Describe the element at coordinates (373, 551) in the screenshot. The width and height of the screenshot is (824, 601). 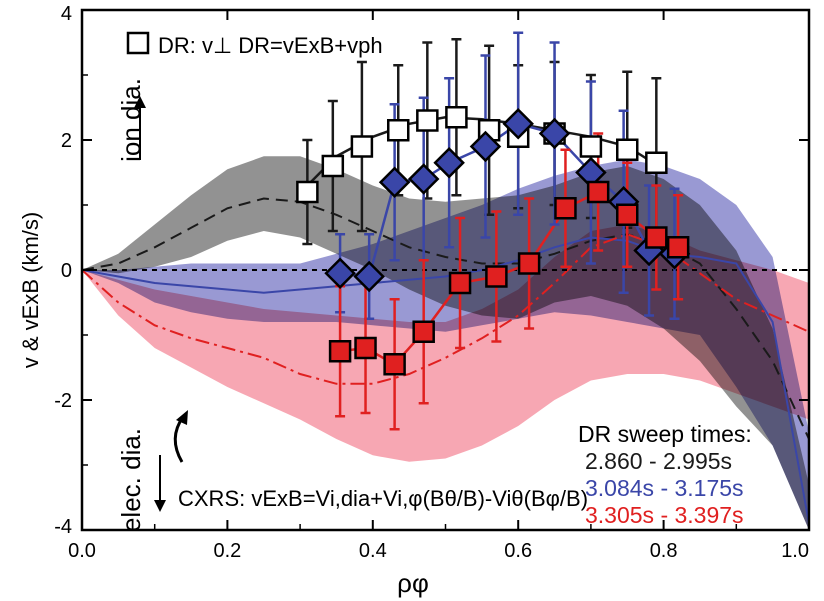
I see `x-tick-label: 0.4` at that location.